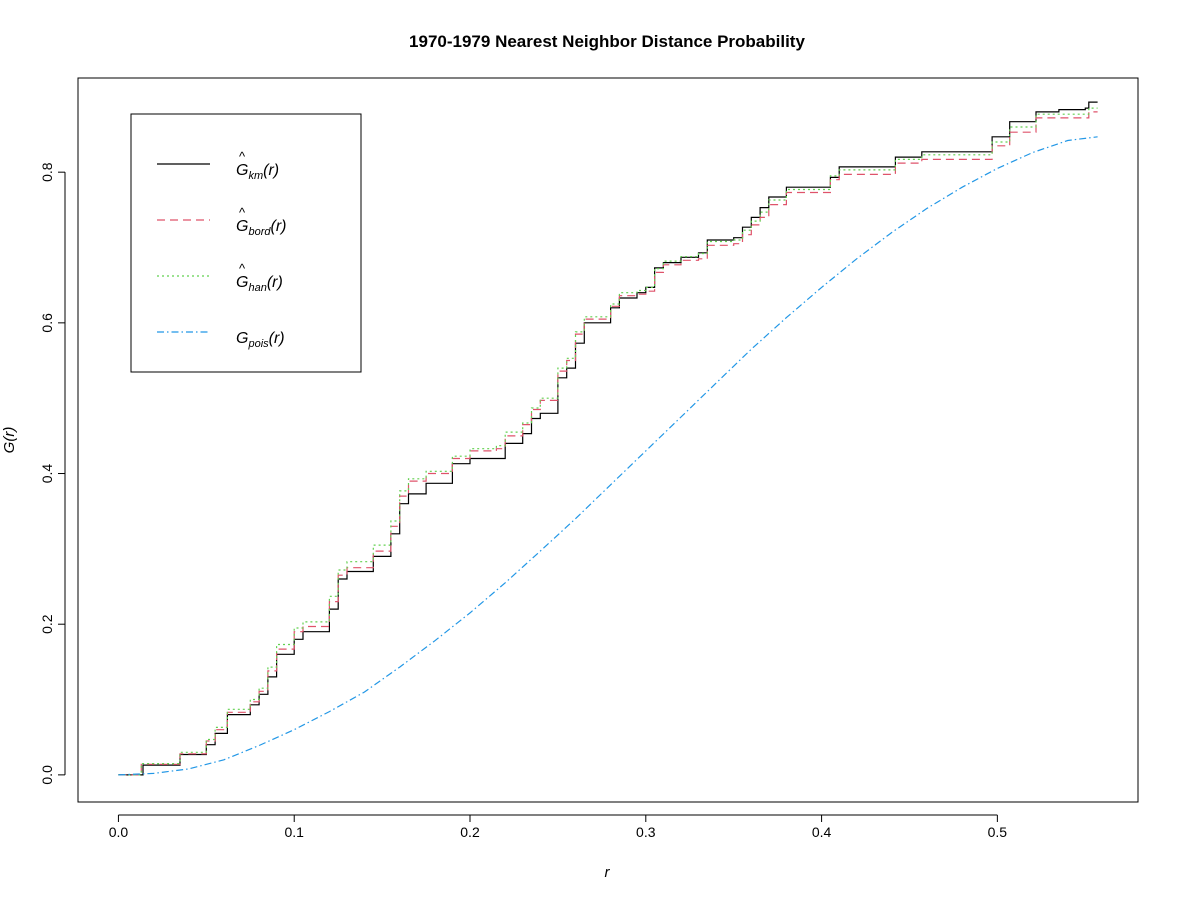  I want to click on y-axis-label: G(r), so click(9, 440).